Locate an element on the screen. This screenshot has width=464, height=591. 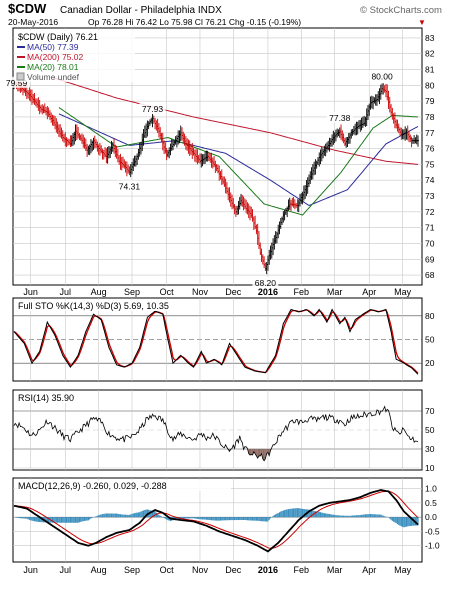
x-tick-label: Jul is located at coordinates (66, 292).